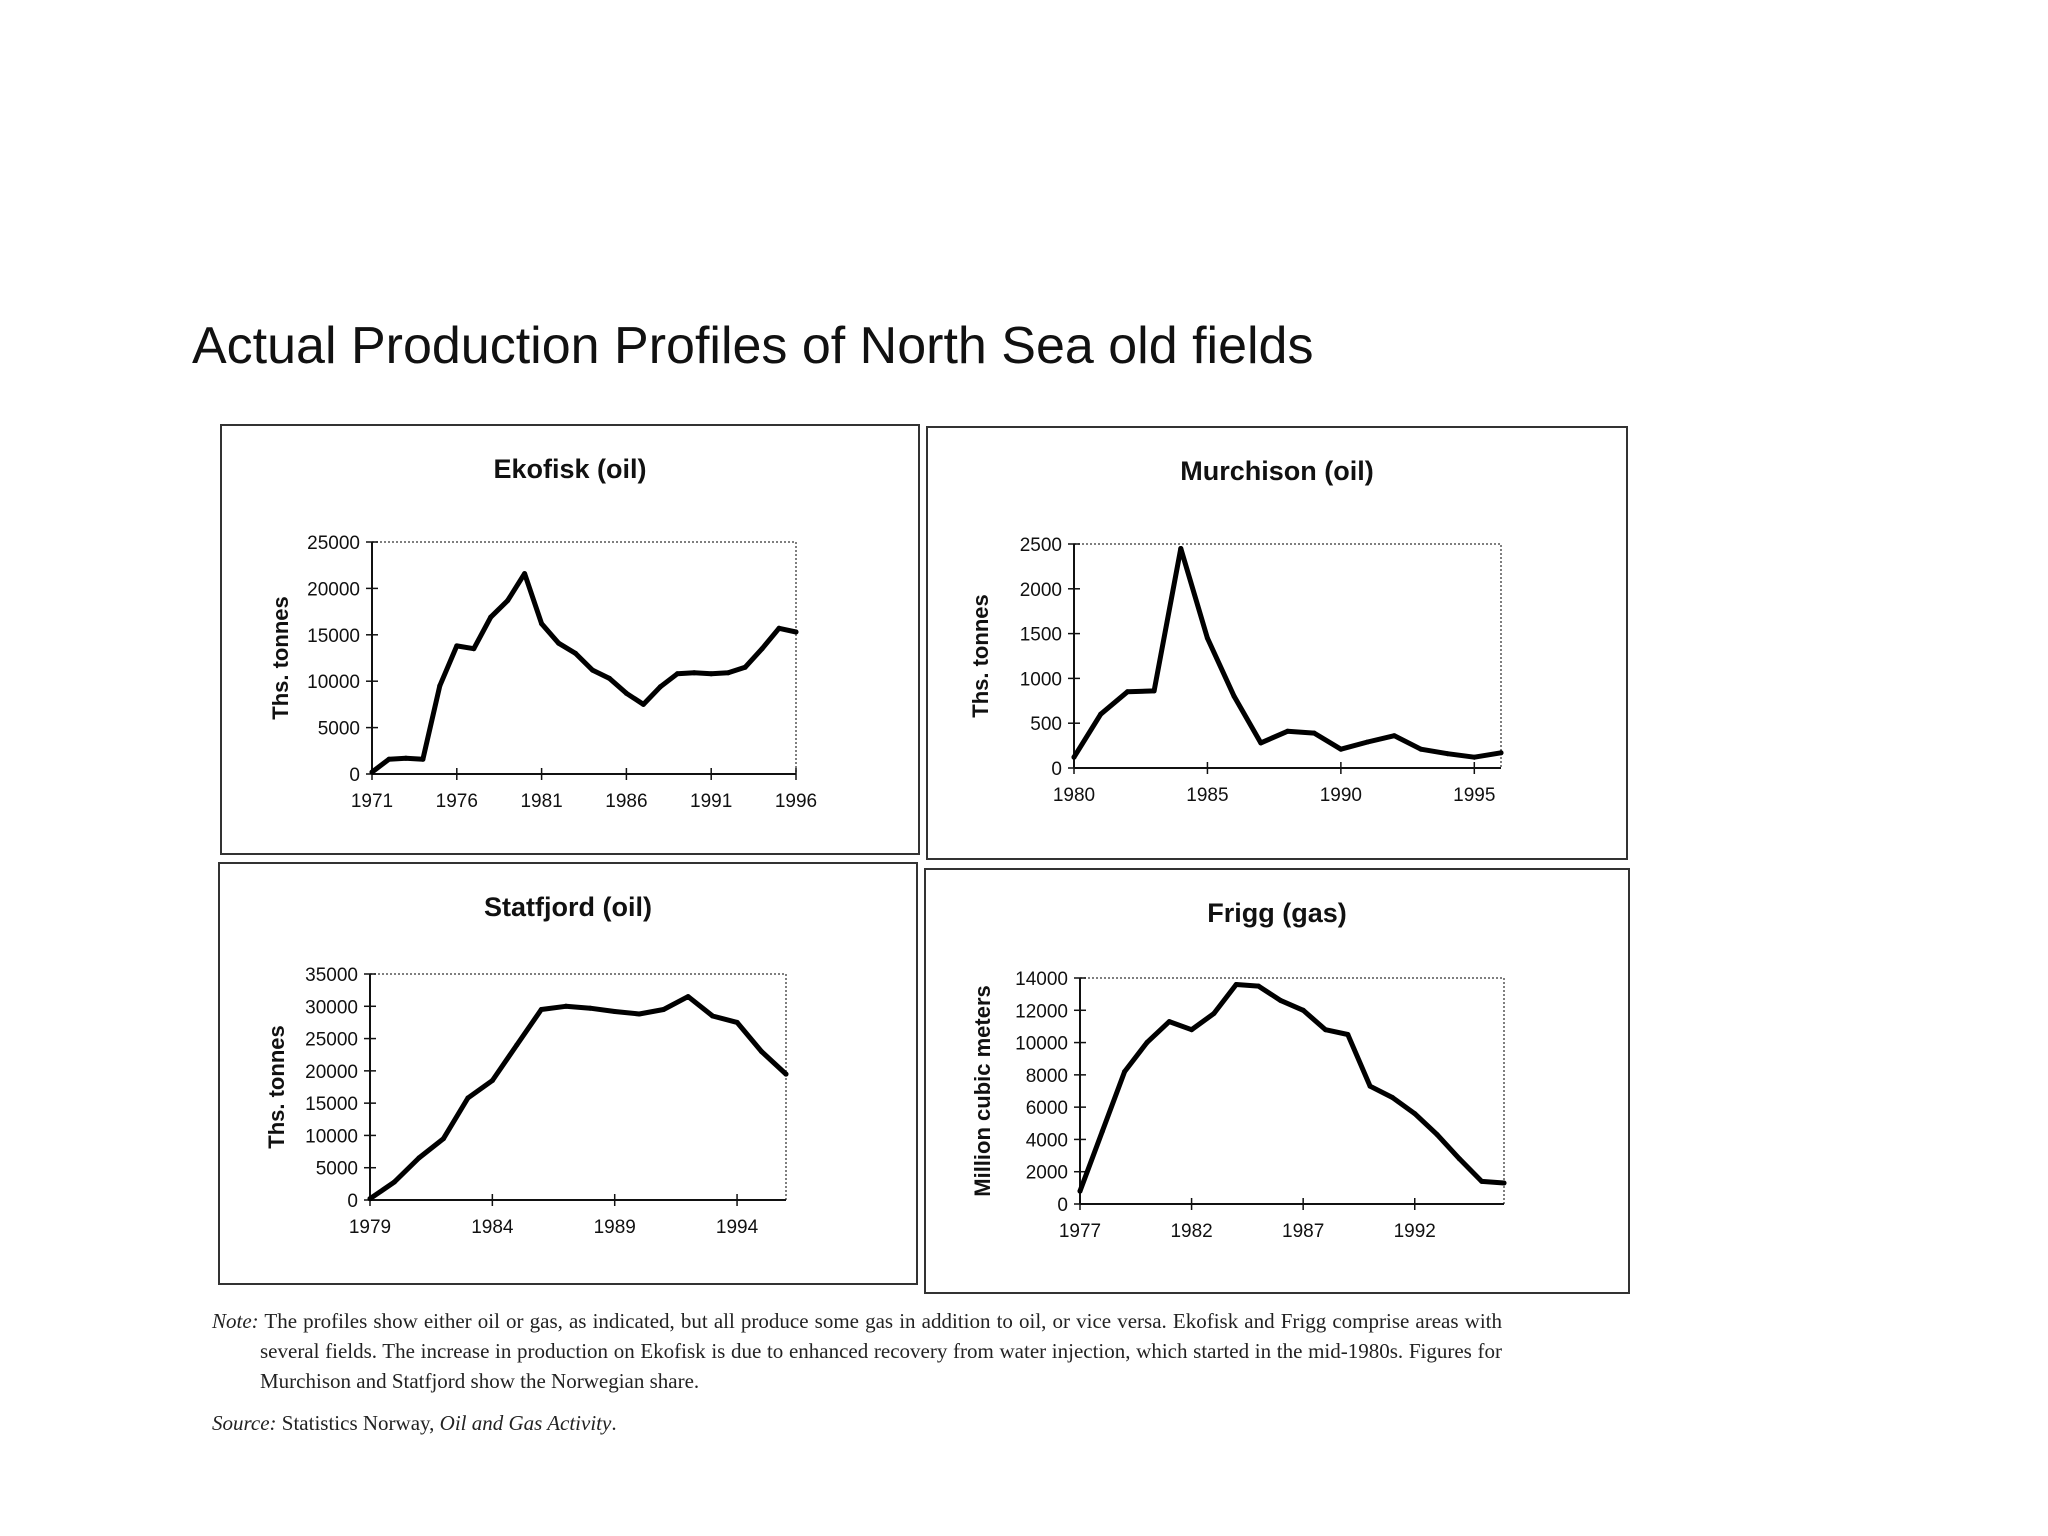 This screenshot has height=1536, width=2048. Describe the element at coordinates (1041, 1044) in the screenshot. I see `frigg-y-tick-label: 10000` at that location.